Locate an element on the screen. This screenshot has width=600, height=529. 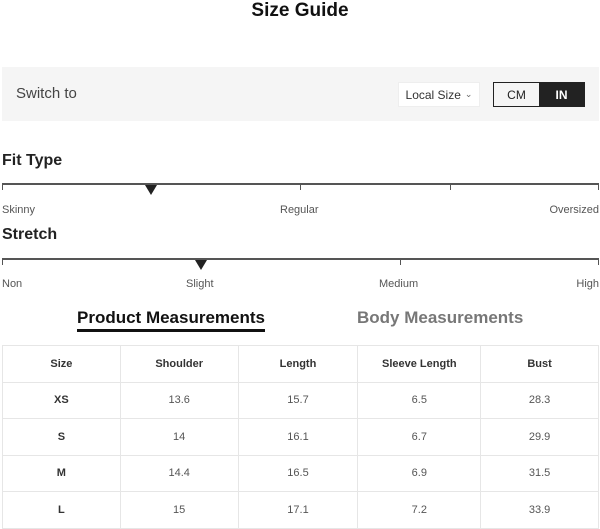
column-header: Length is located at coordinates (298, 364).